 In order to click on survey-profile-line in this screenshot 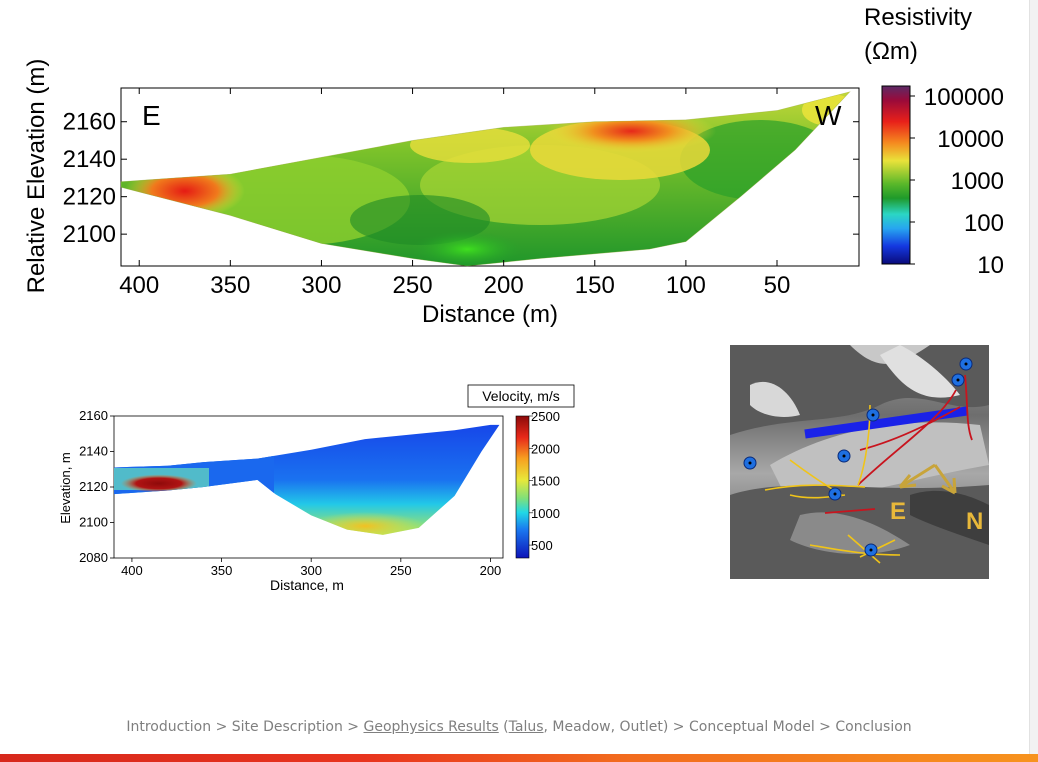, I will do `click(886, 422)`.